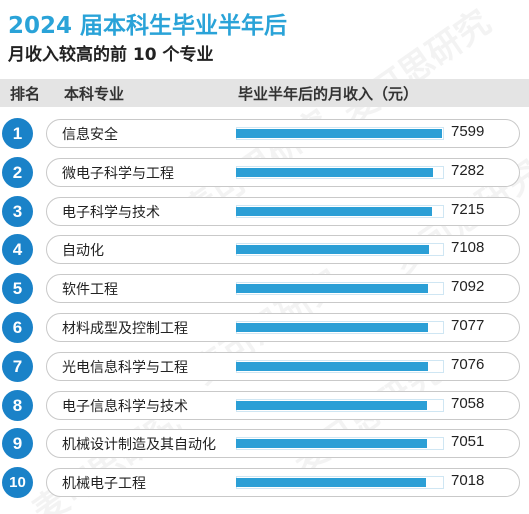 The width and height of the screenshot is (529, 514). I want to click on income-value: 7599, so click(468, 131).